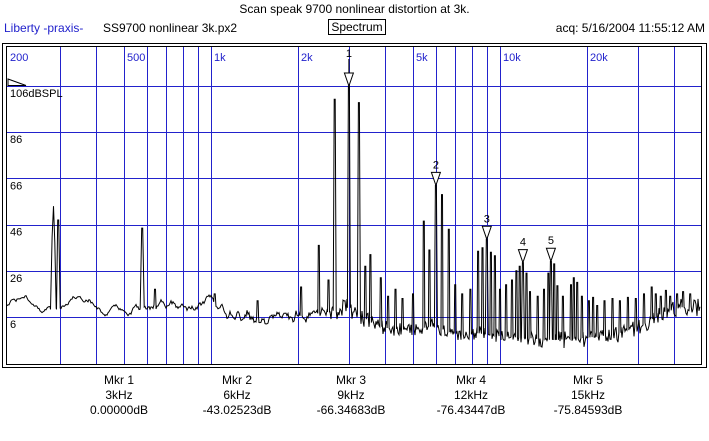 The image size is (709, 441). Describe the element at coordinates (16, 233) in the screenshot. I see `db-tick-label: 46` at that location.